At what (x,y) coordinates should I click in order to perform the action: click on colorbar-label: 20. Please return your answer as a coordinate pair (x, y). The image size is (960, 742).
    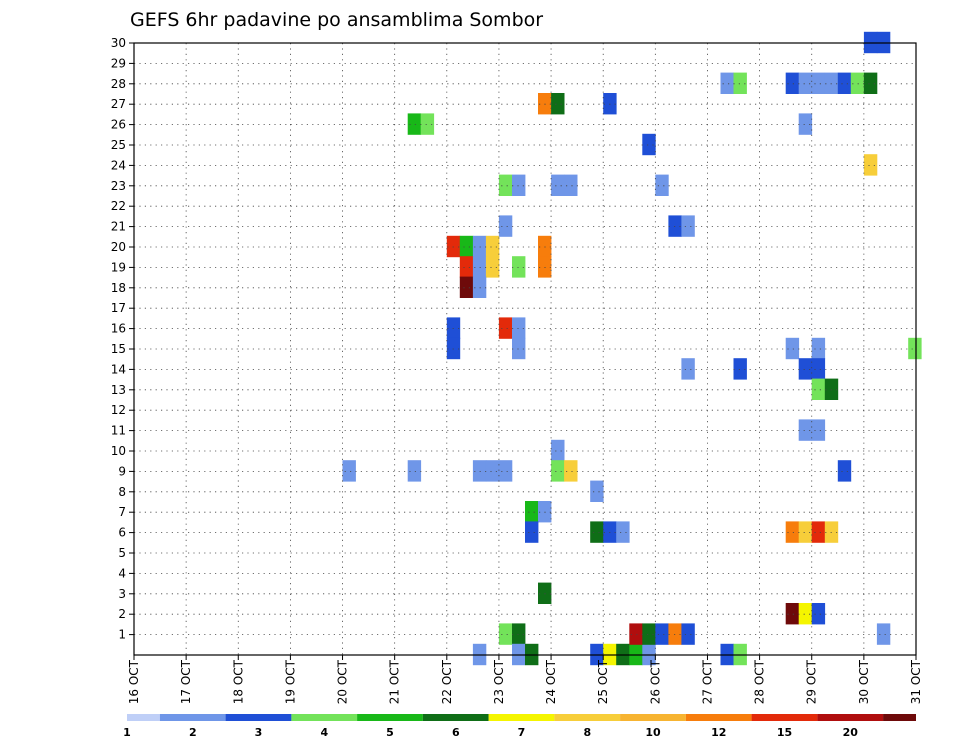
    Looking at the image, I should click on (851, 732).